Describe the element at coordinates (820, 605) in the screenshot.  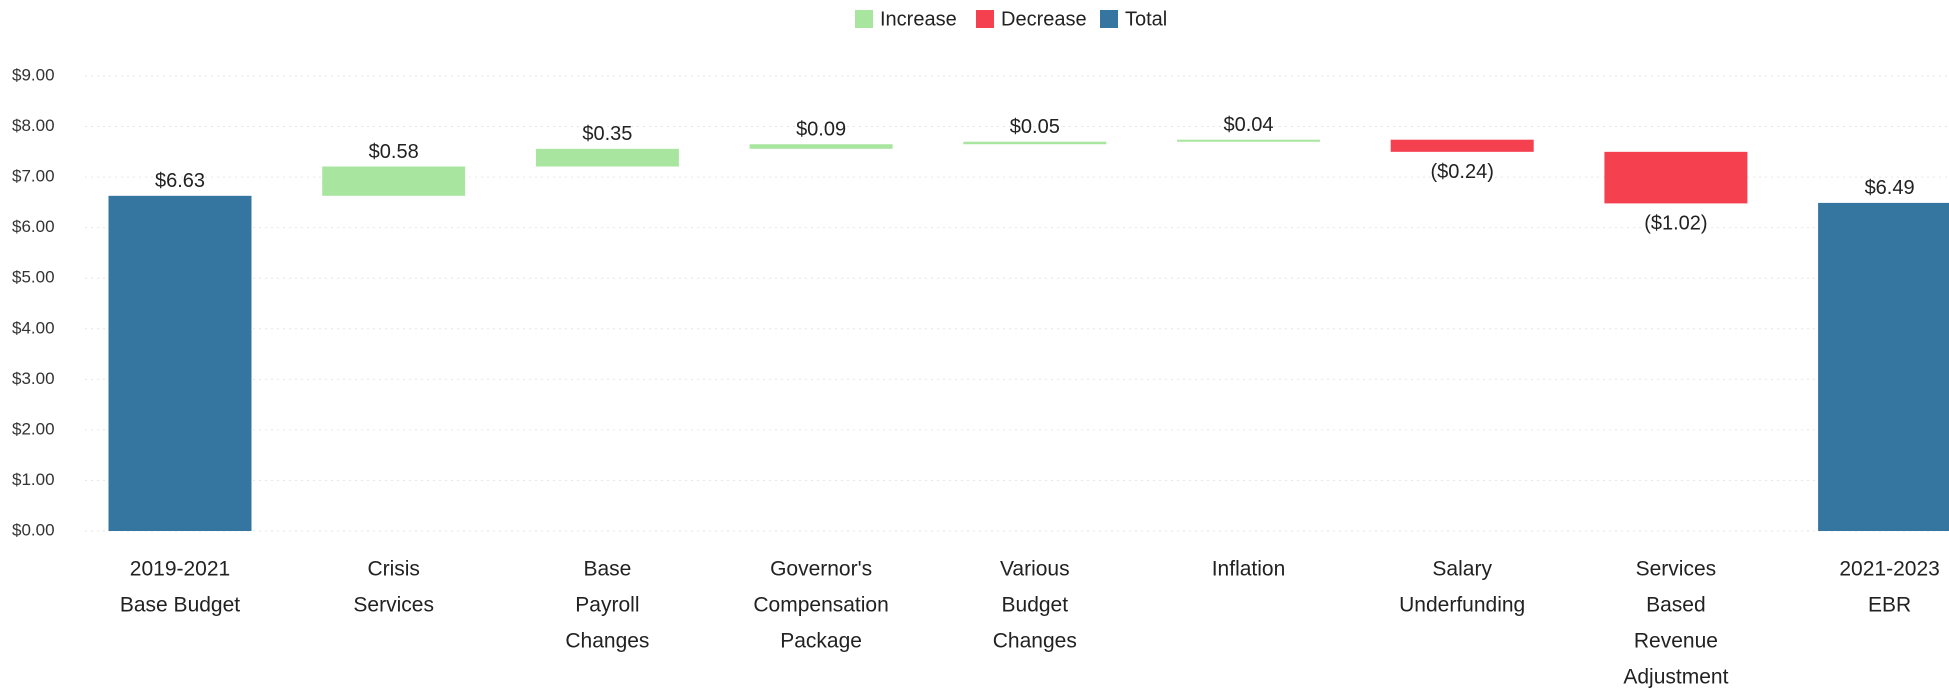
I see `x-tick-label: Compensation` at that location.